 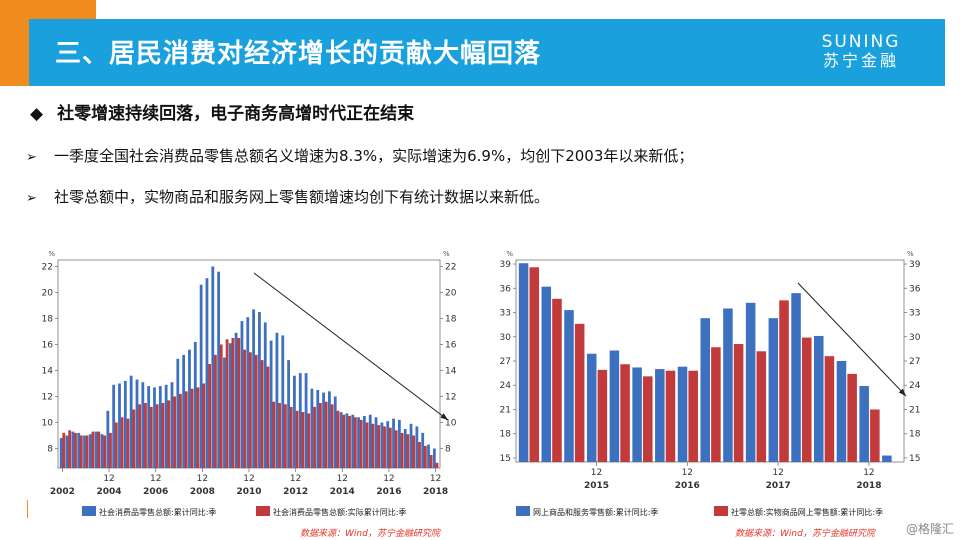 What do you see at coordinates (342, 492) in the screenshot?
I see `x-tick-year-label: 2014` at bounding box center [342, 492].